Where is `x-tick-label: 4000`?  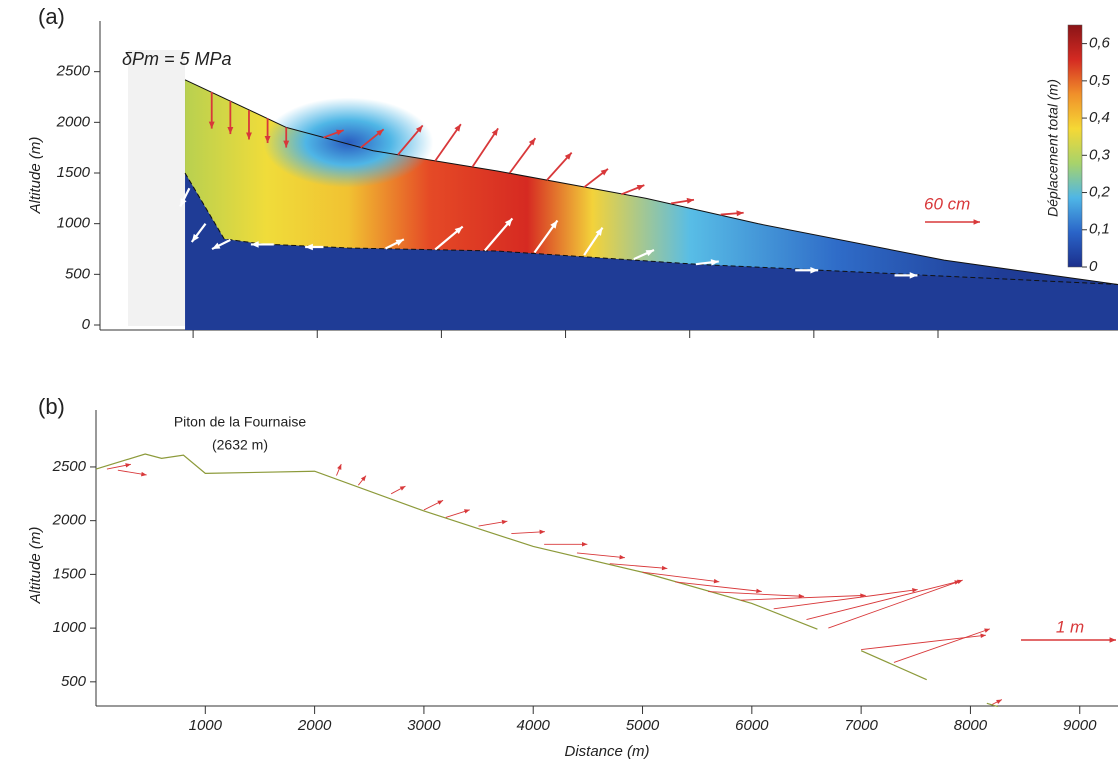
x-tick-label: 4000 is located at coordinates (534, 725).